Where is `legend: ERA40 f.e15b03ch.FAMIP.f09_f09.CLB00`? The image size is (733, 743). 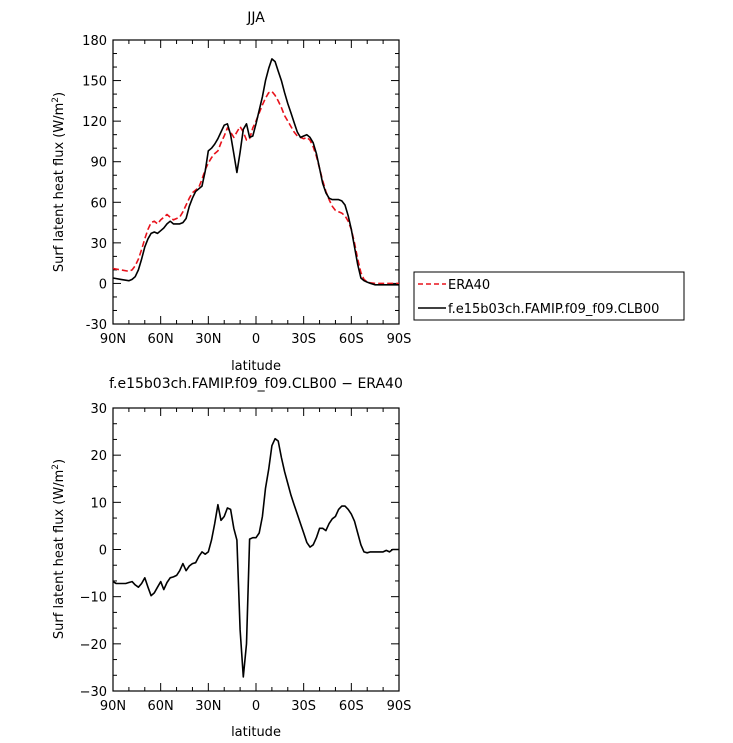 legend: ERA40 f.e15b03ch.FAMIP.f09_f09.CLB00 is located at coordinates (549, 296).